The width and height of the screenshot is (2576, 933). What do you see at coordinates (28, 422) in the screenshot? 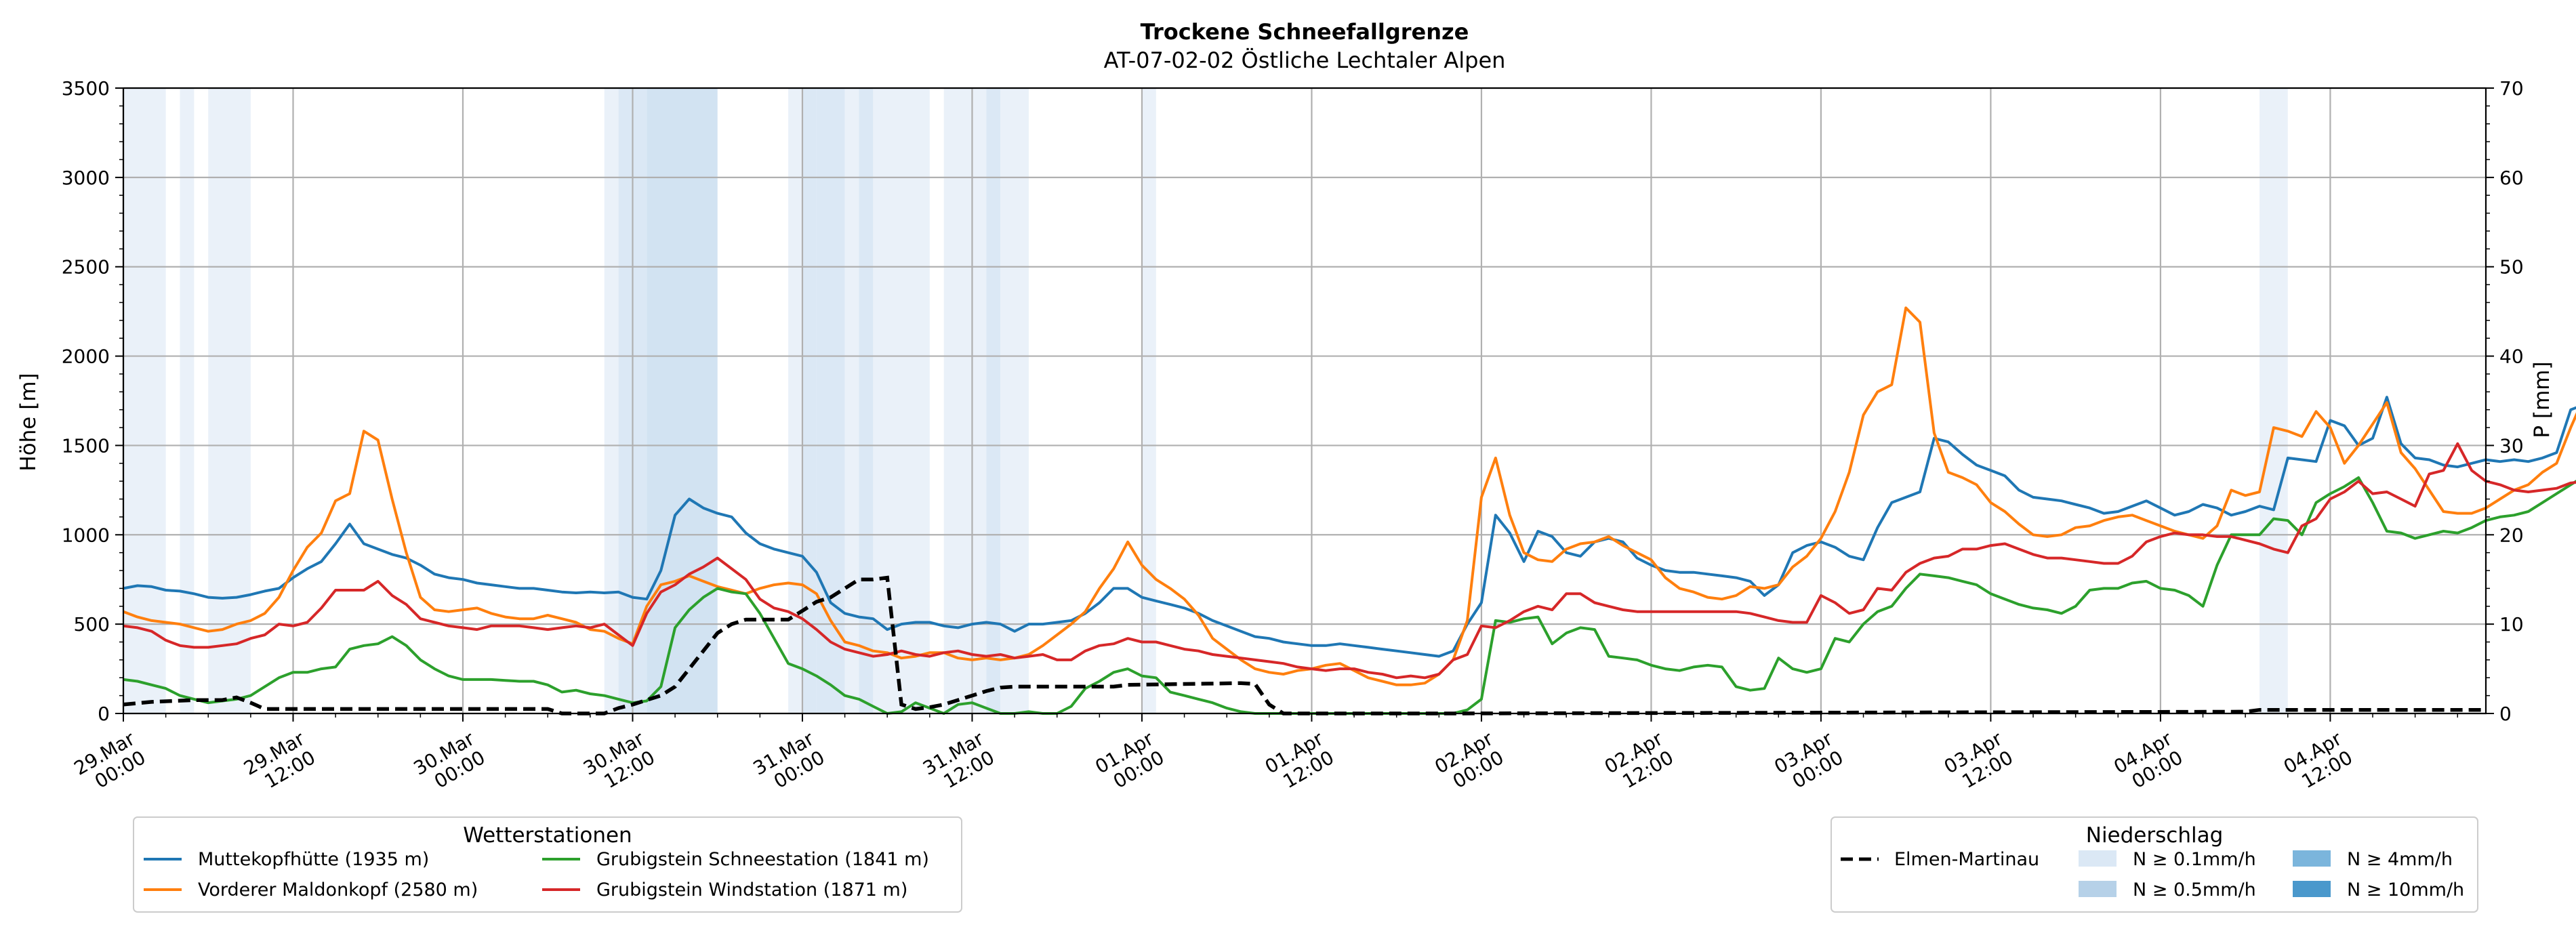
I see `y-axis-title: Höhe [m]` at bounding box center [28, 422].